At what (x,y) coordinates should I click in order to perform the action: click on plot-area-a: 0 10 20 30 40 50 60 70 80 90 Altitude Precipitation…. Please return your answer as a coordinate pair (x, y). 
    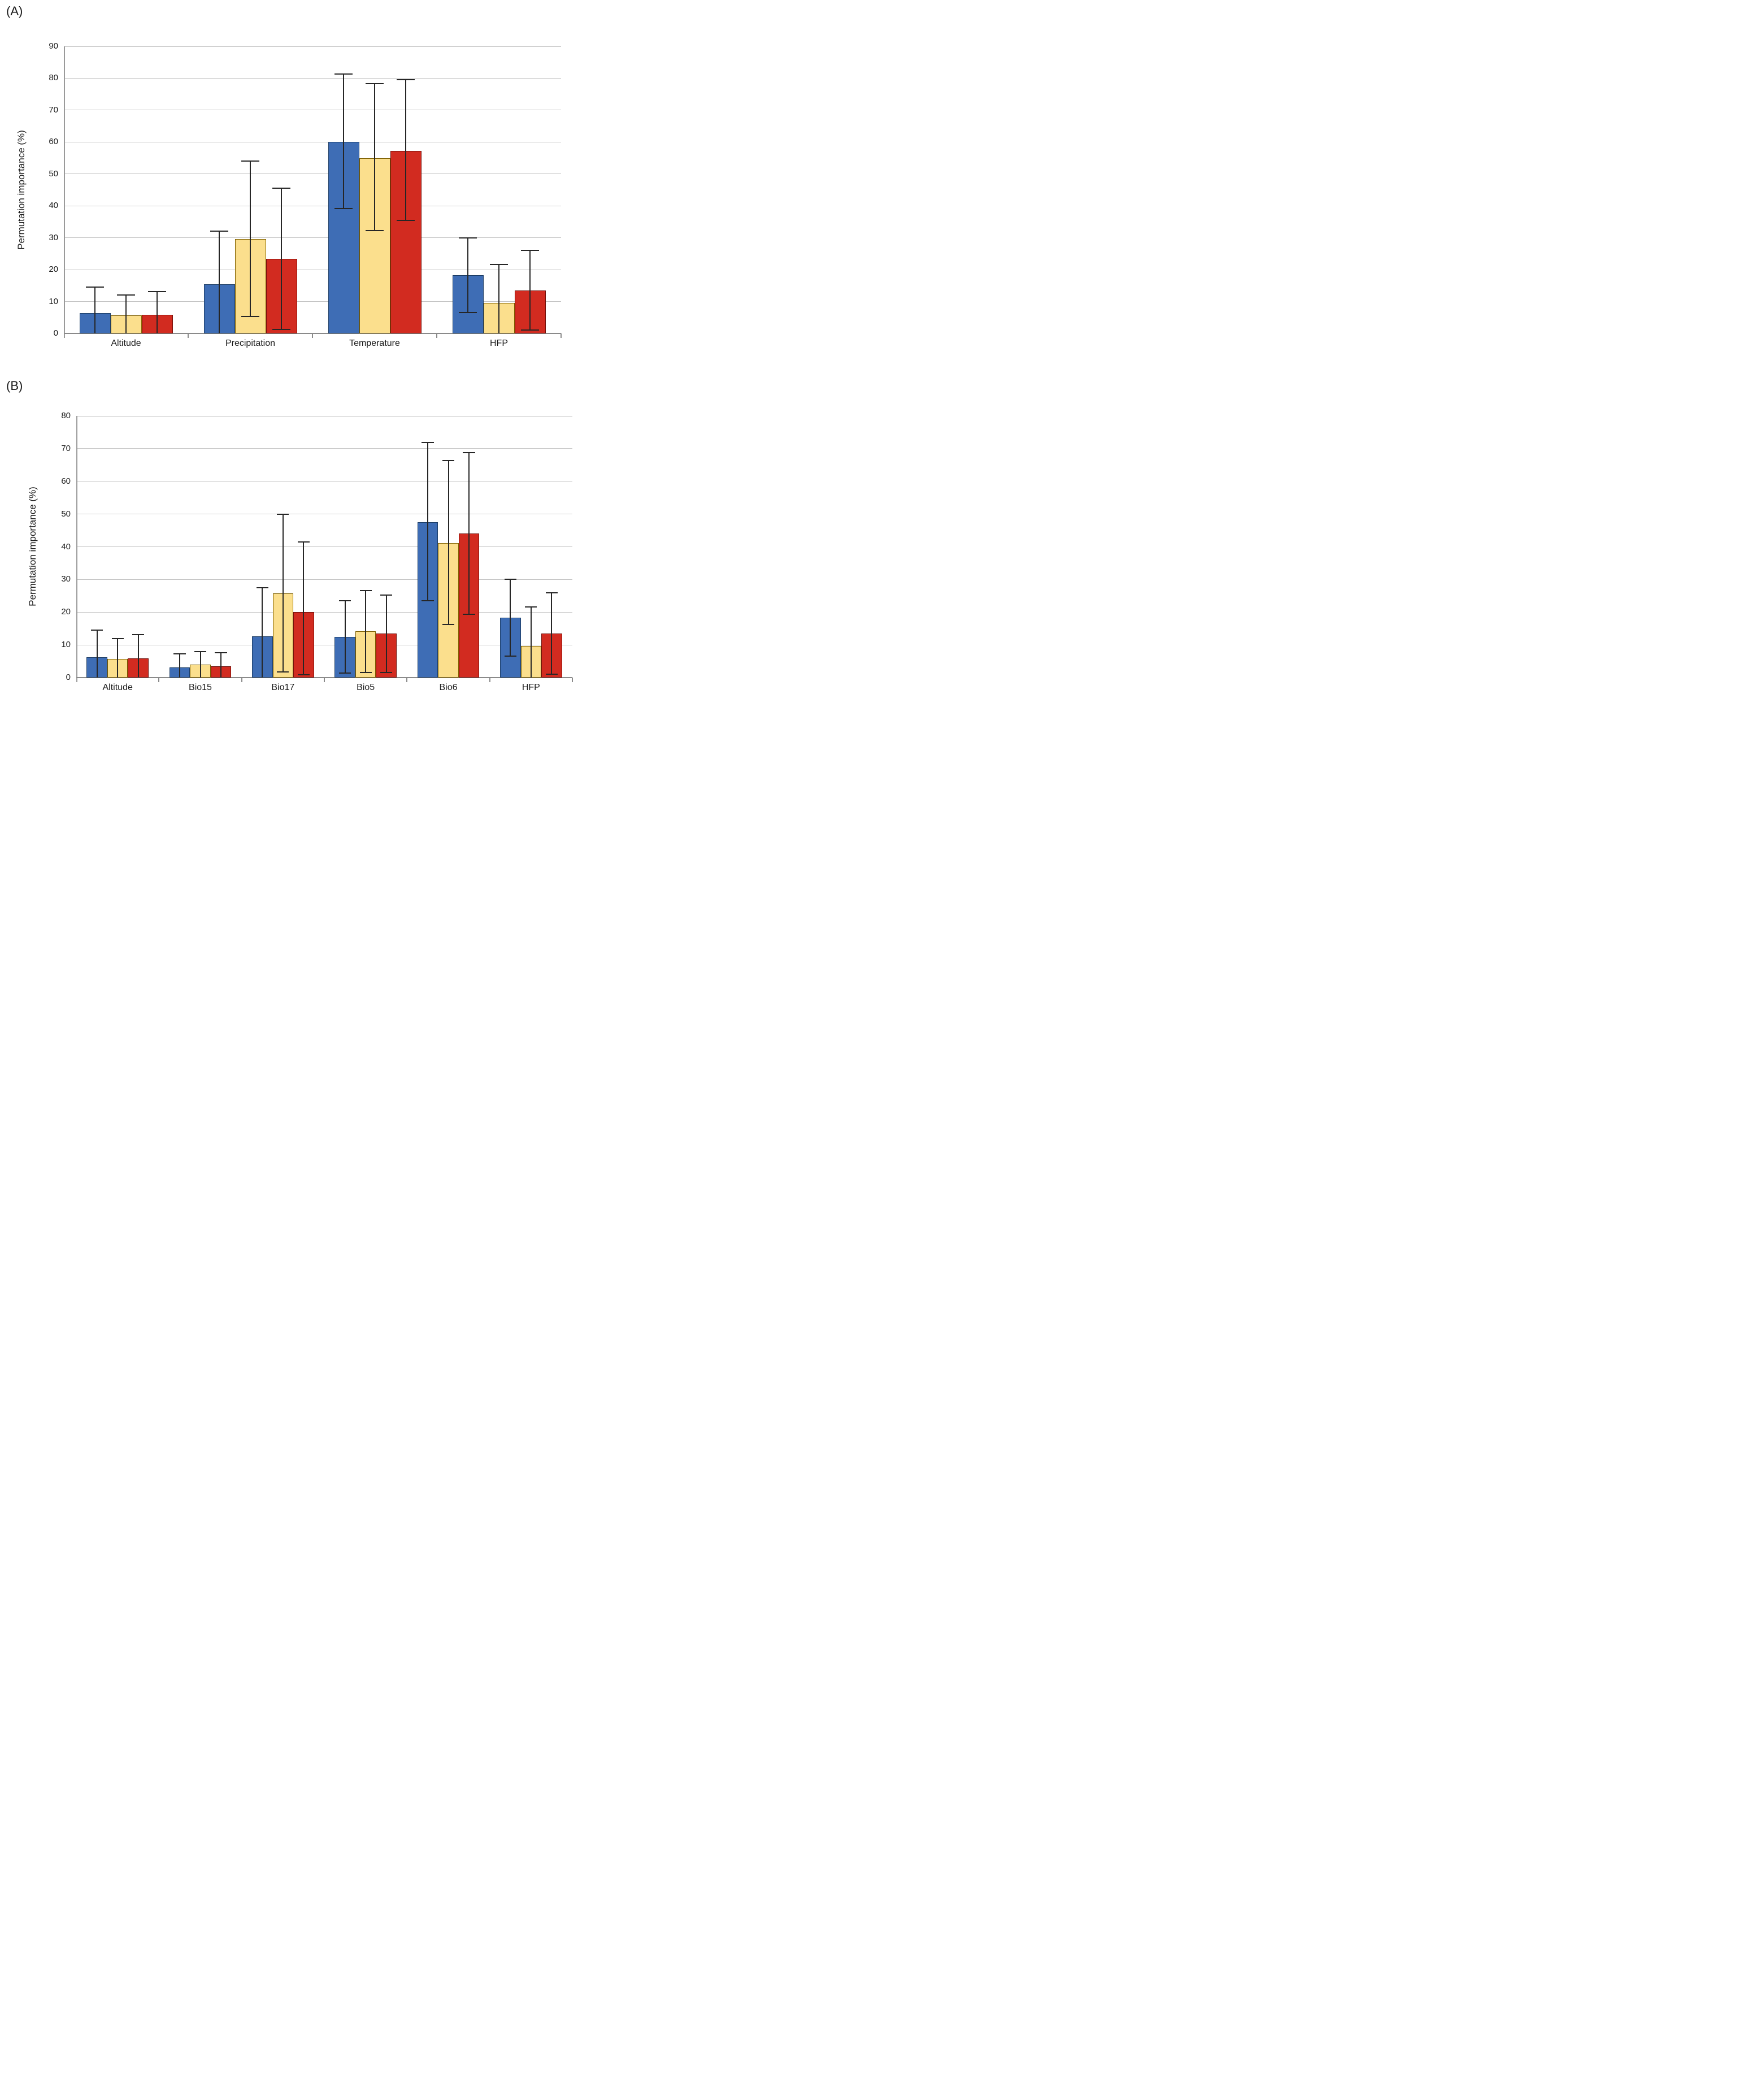
    Looking at the image, I should click on (305, 194).